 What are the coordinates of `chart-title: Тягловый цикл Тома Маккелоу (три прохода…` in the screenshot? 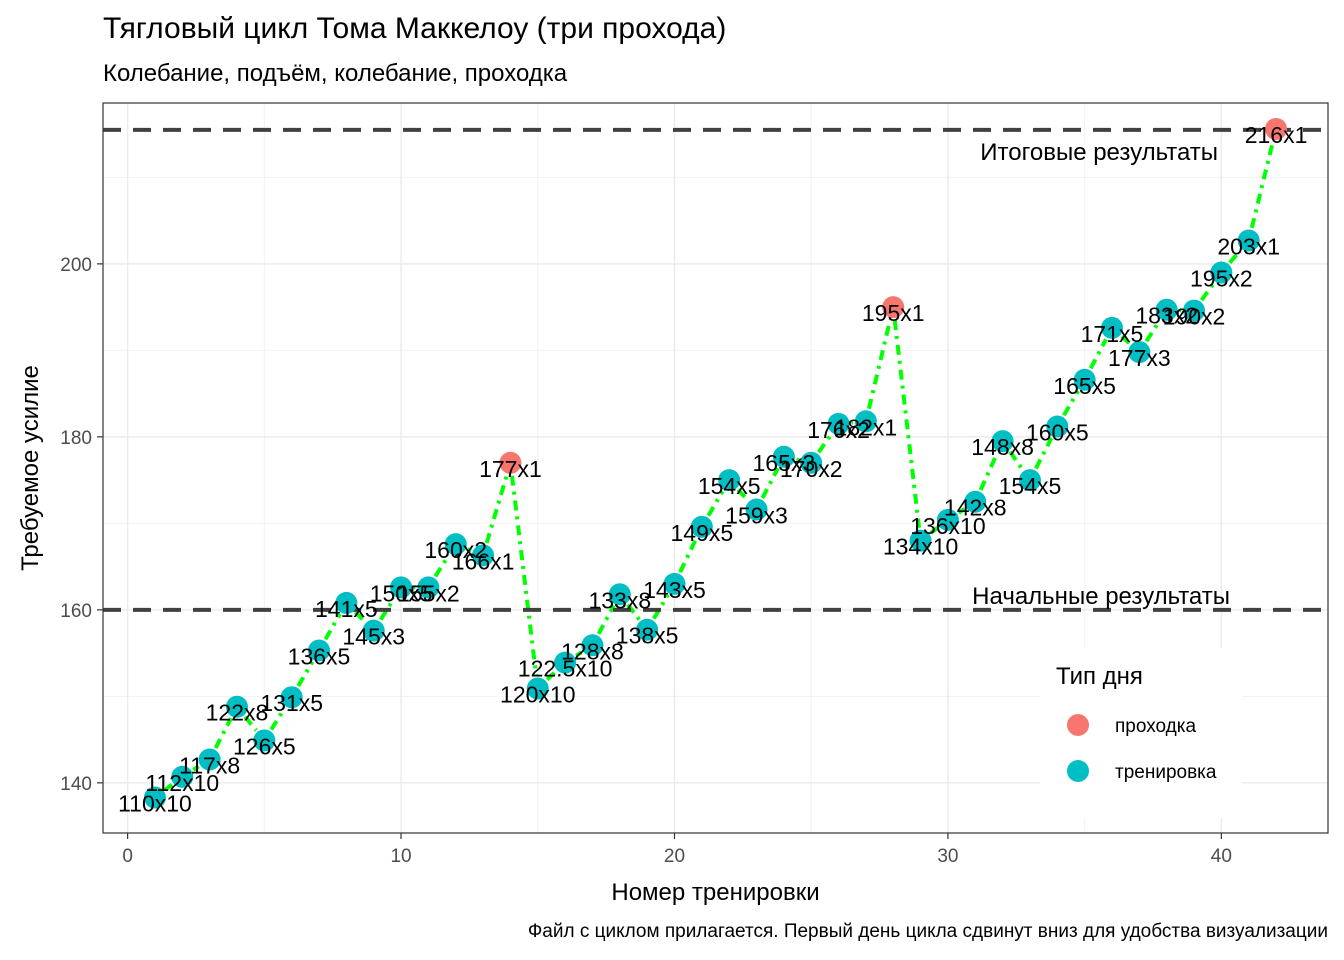 It's located at (415, 28).